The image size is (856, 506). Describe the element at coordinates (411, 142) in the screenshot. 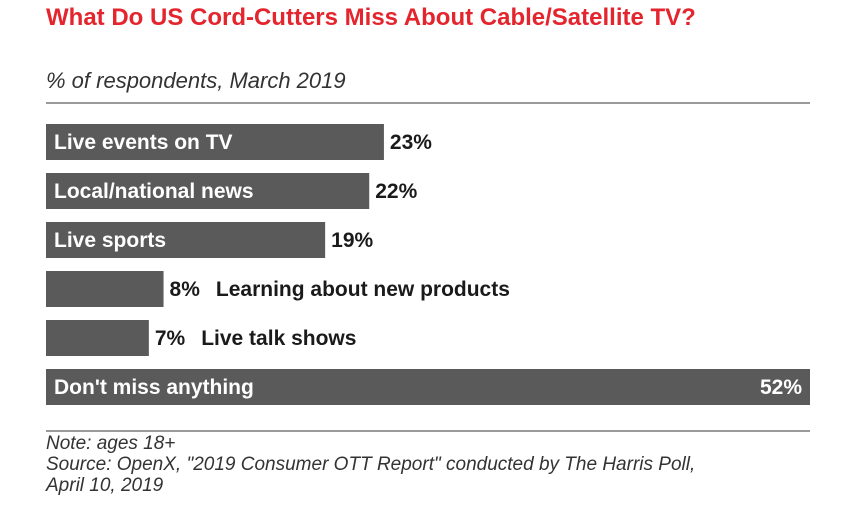

I see `value-label: 23%` at that location.